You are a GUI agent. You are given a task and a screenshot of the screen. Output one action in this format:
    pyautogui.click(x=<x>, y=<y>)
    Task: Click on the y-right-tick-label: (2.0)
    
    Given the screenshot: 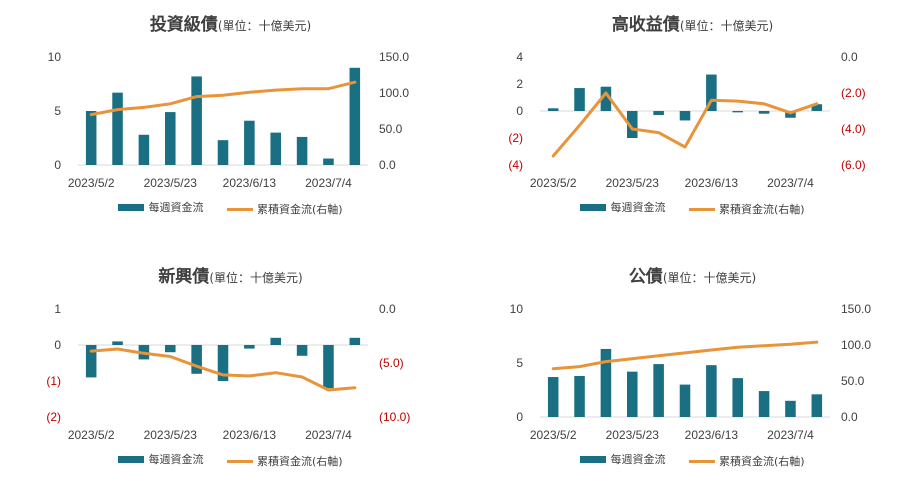 What is the action you would take?
    pyautogui.click(x=853, y=93)
    